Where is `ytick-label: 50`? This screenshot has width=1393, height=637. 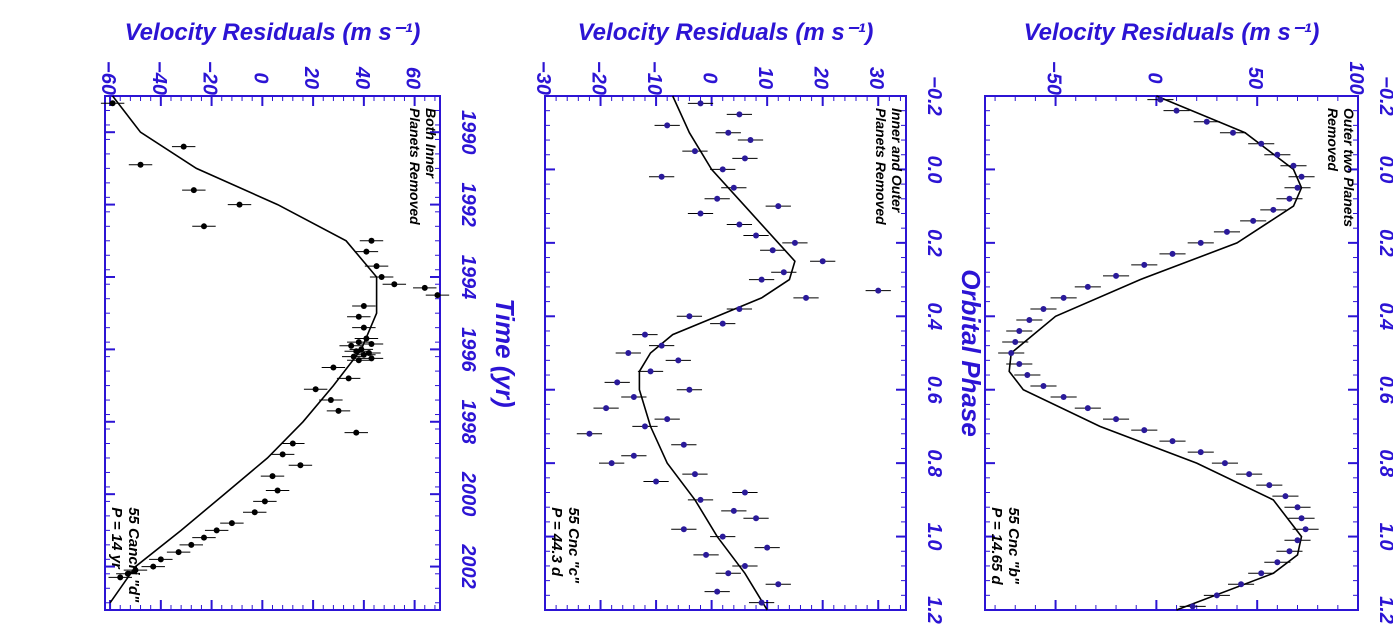 ytick-label: 50 is located at coordinates (1255, 78).